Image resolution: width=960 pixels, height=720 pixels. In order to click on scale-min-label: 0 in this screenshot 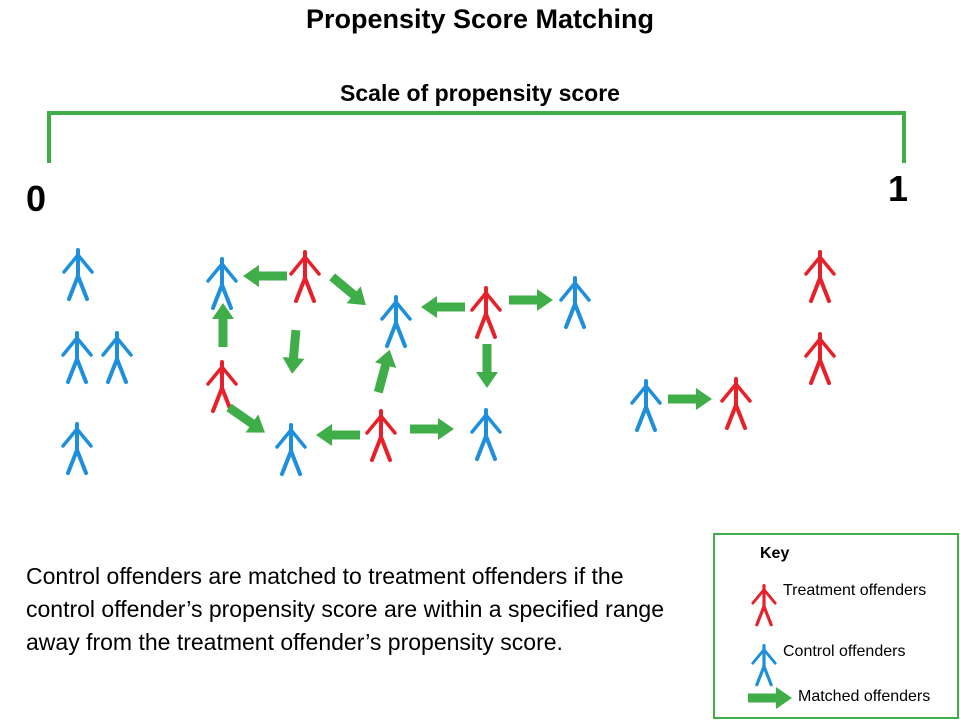, I will do `click(36, 198)`.